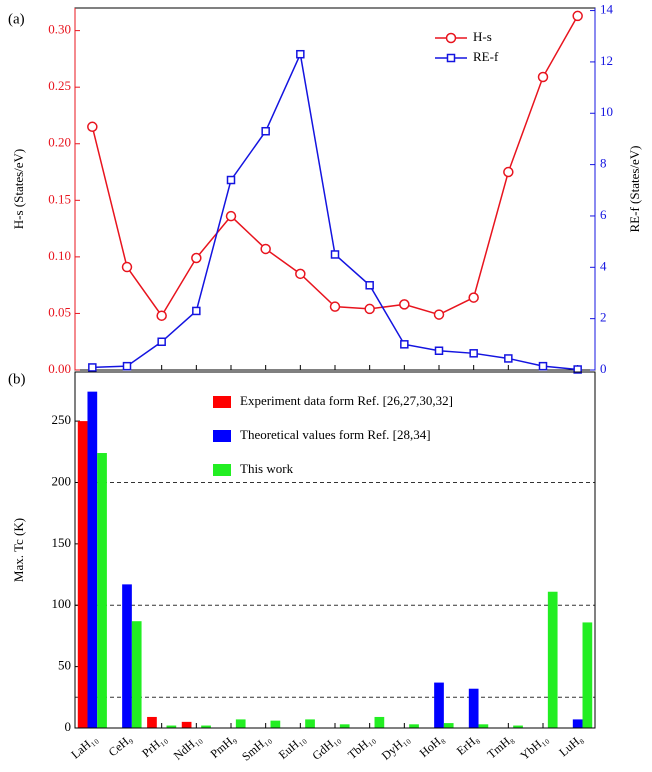  Describe the element at coordinates (634, 188) in the screenshot. I see `y2-axis-label: RE-f (States/eV)` at that location.